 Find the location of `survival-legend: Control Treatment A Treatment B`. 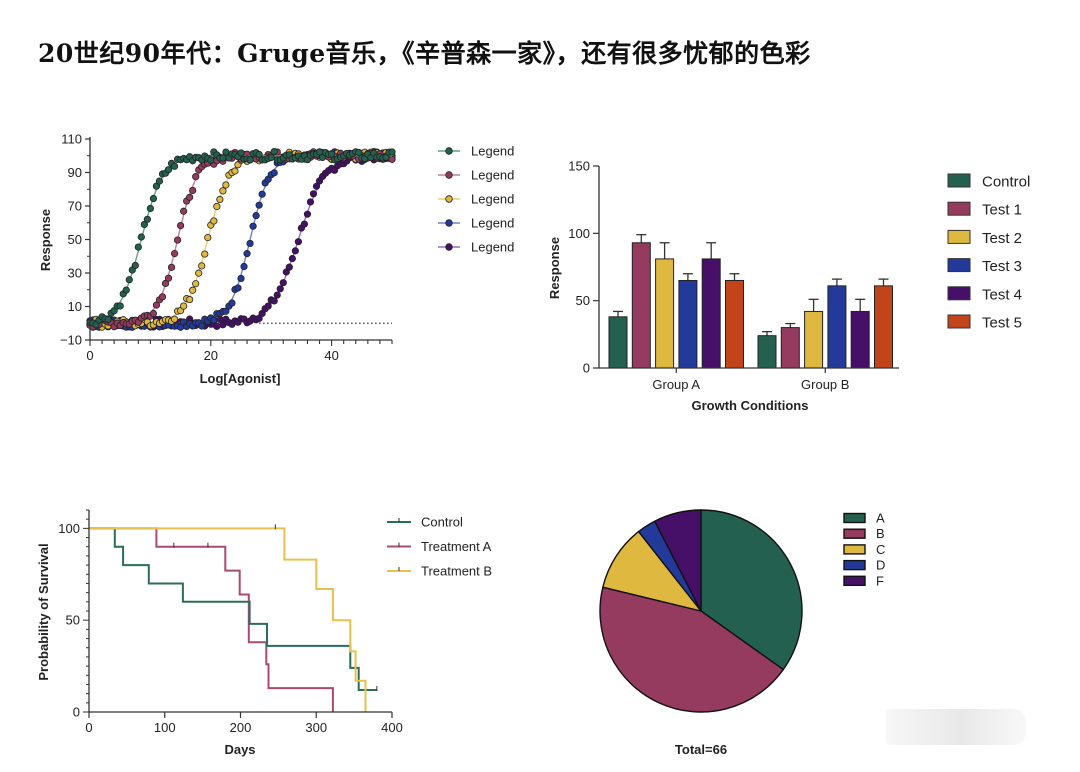

survival-legend: Control Treatment A Treatment B is located at coordinates (439, 547).